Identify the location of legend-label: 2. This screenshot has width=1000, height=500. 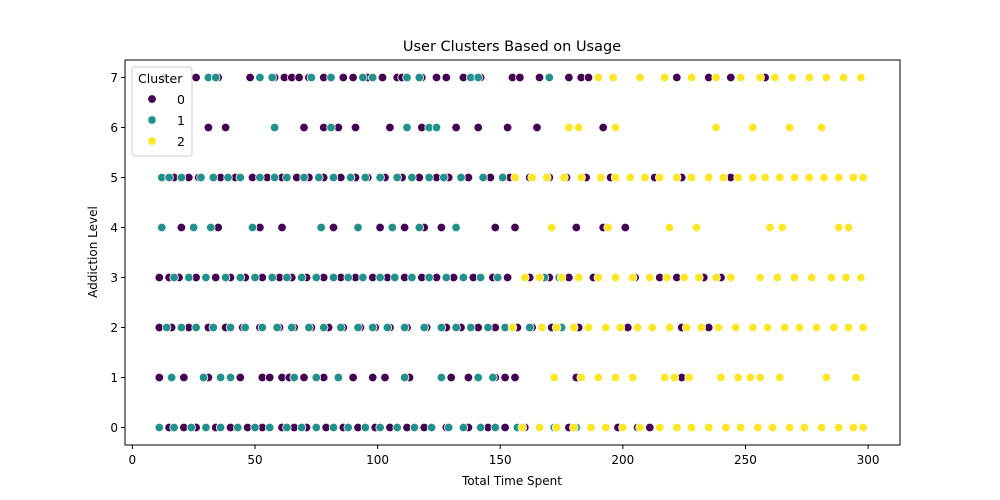
(181, 141).